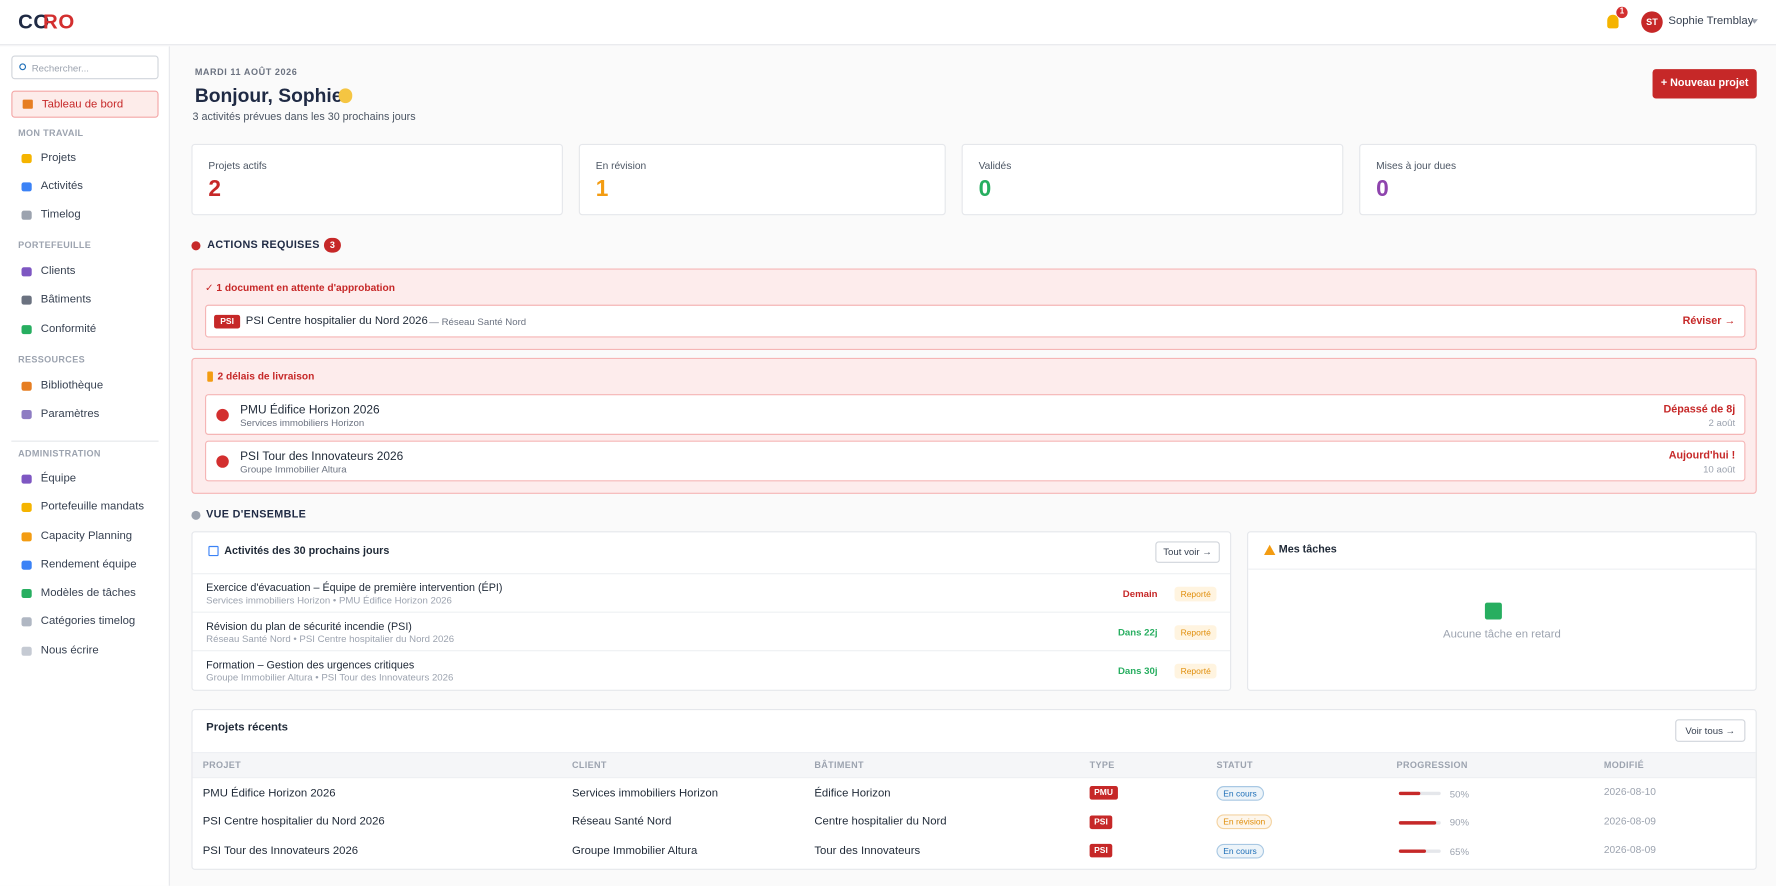 Image resolution: width=1776 pixels, height=886 pixels. What do you see at coordinates (1623, 765) in the screenshot?
I see `column-header: MODIFIÉ` at bounding box center [1623, 765].